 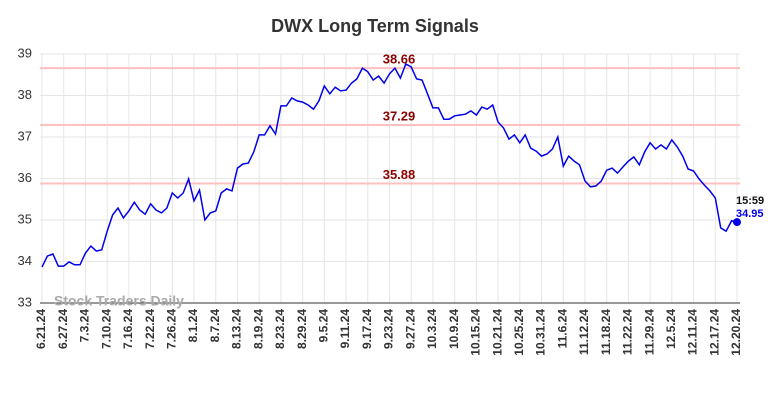 I want to click on y-tick-label: 33, so click(x=25, y=301).